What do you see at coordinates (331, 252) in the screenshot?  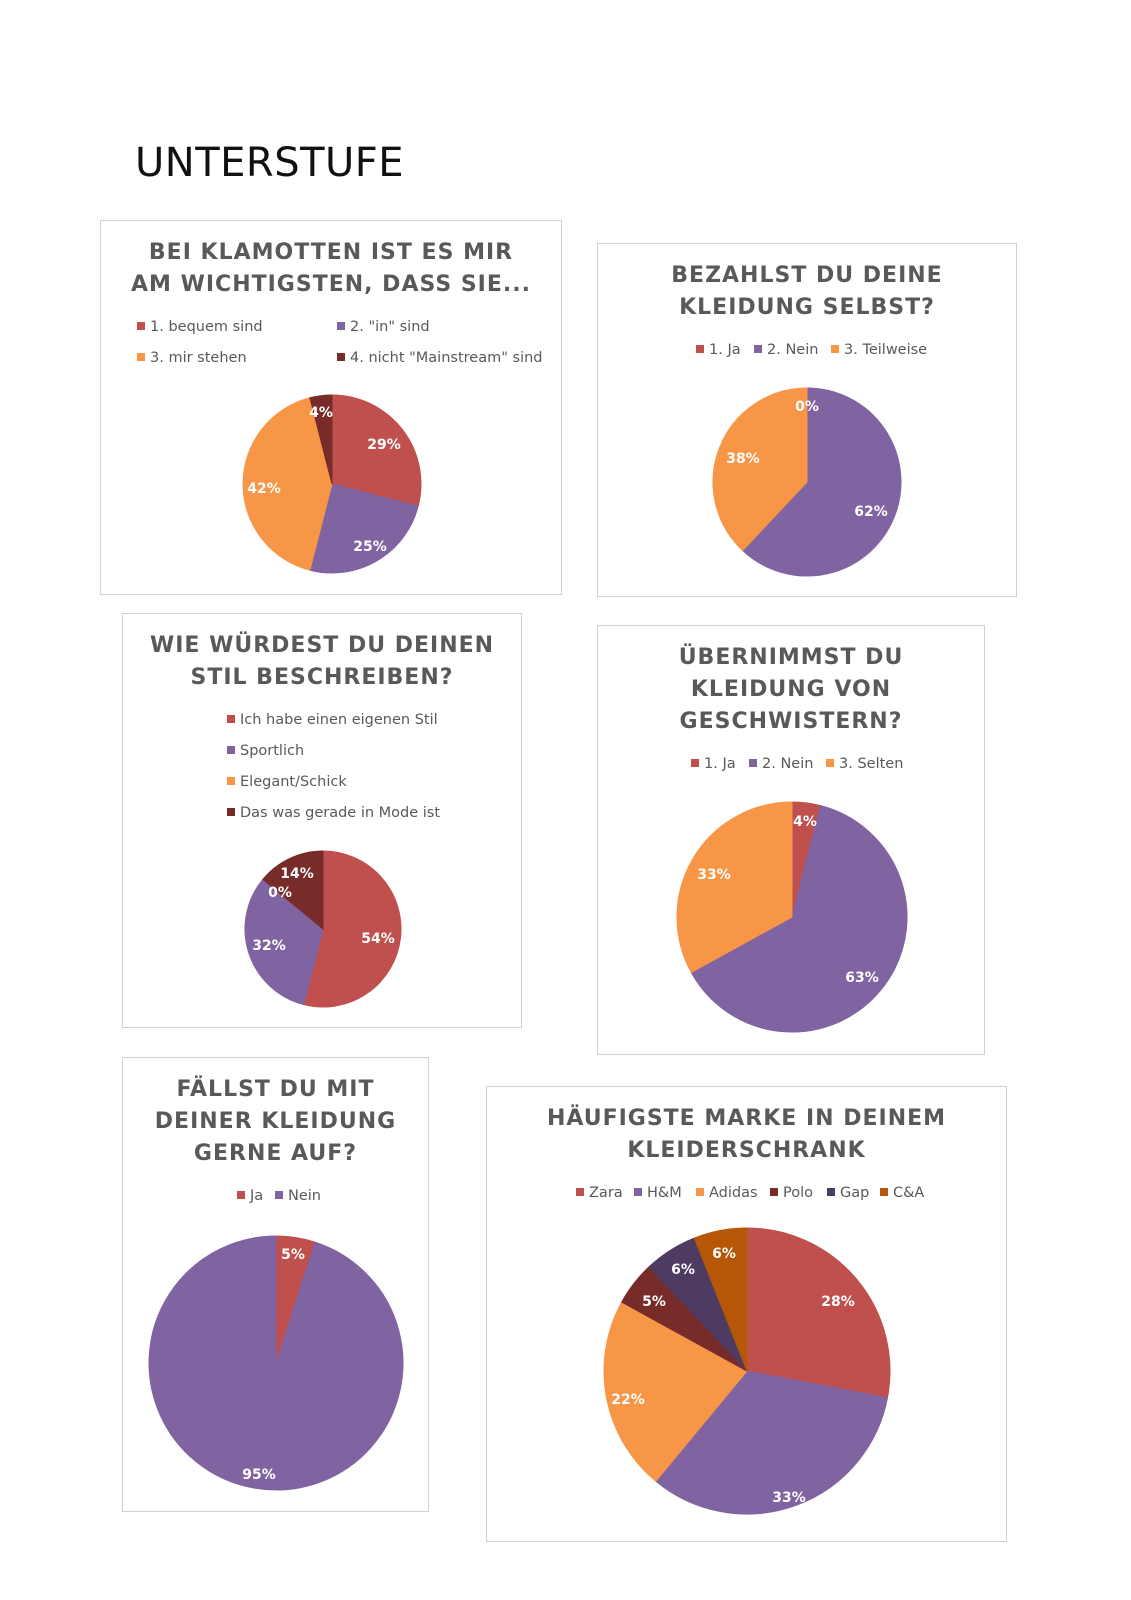 I see `chart-title-line: BEI KLAMOTTEN IST ES MIR` at bounding box center [331, 252].